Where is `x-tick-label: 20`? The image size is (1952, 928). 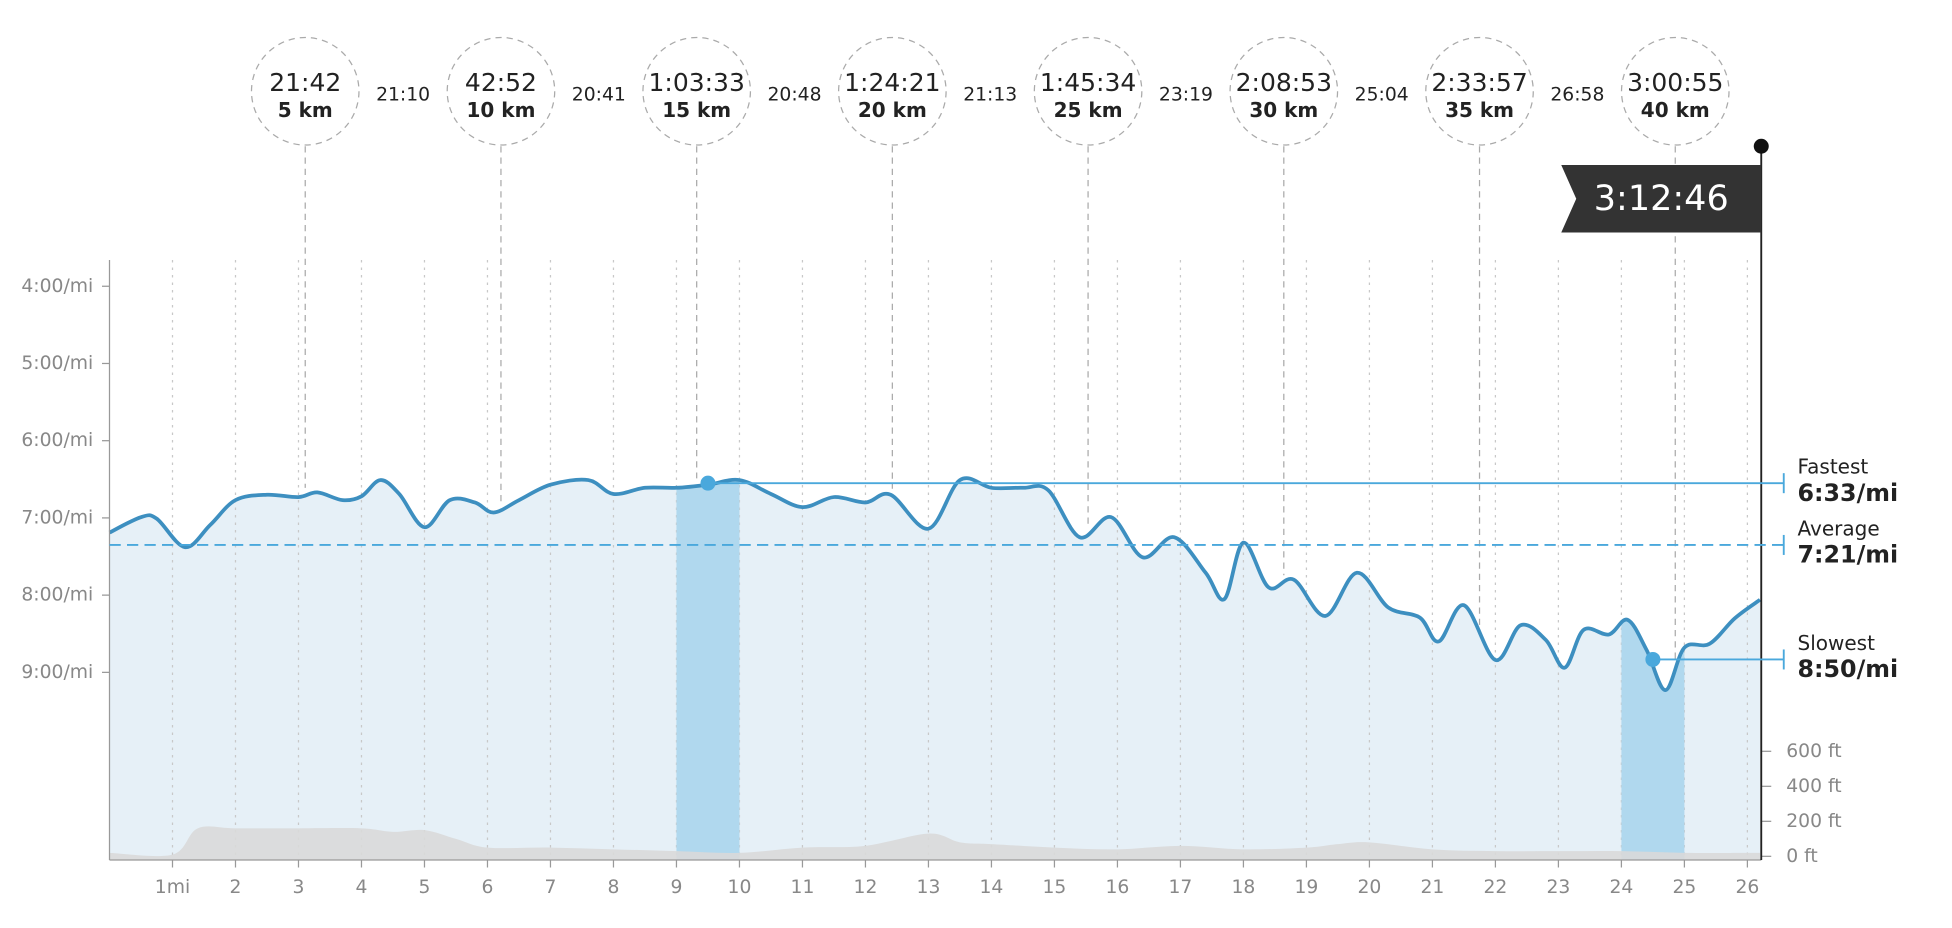 x-tick-label: 20 is located at coordinates (1369, 887).